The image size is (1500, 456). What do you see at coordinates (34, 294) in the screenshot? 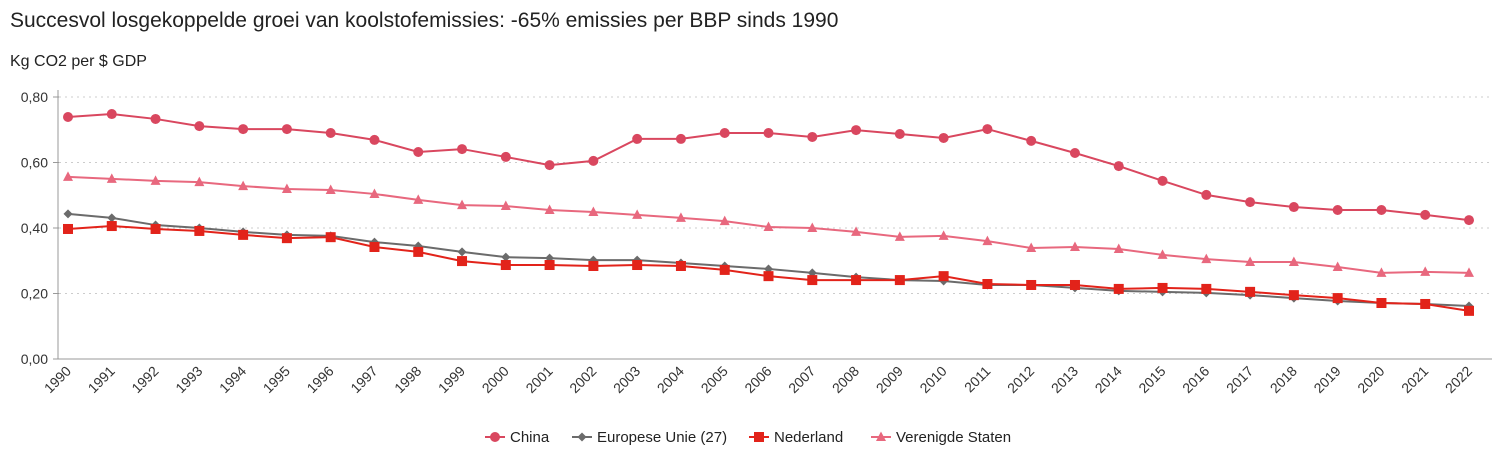
I see `y-tick-label: 0,20` at bounding box center [34, 294].